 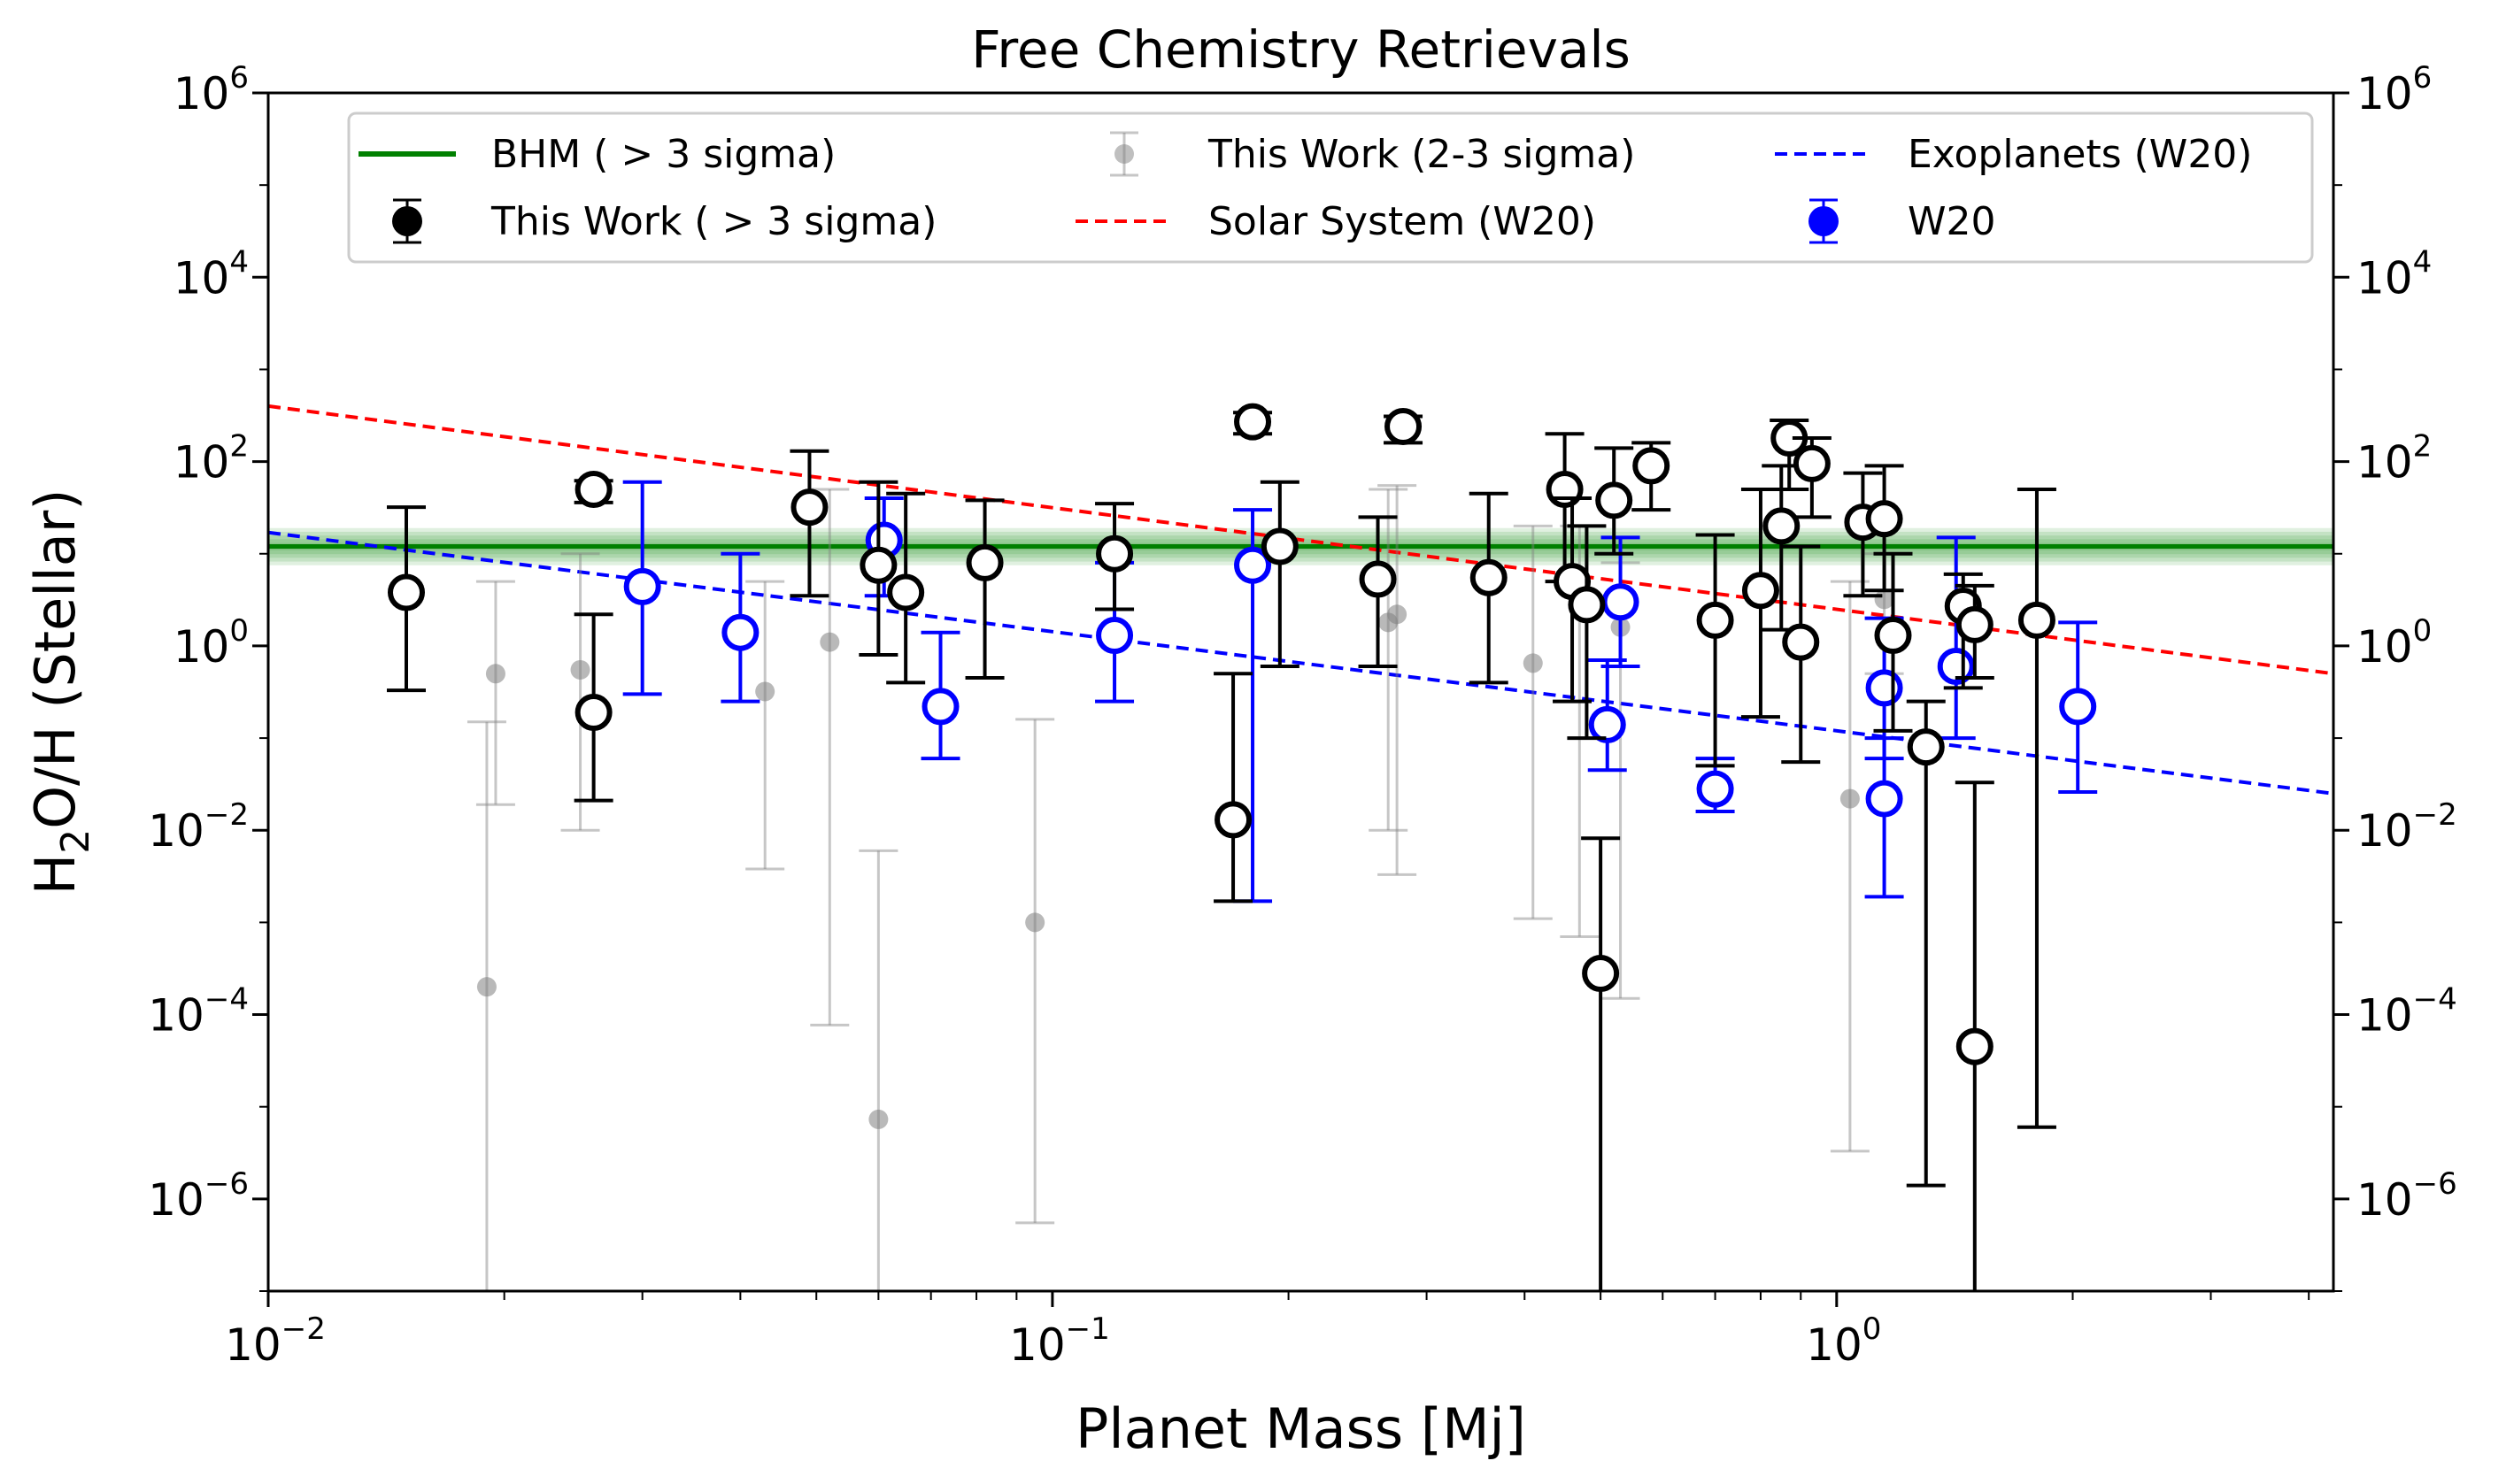 I want to click on y-right-tick-label: 10⁴, so click(x=2394, y=274).